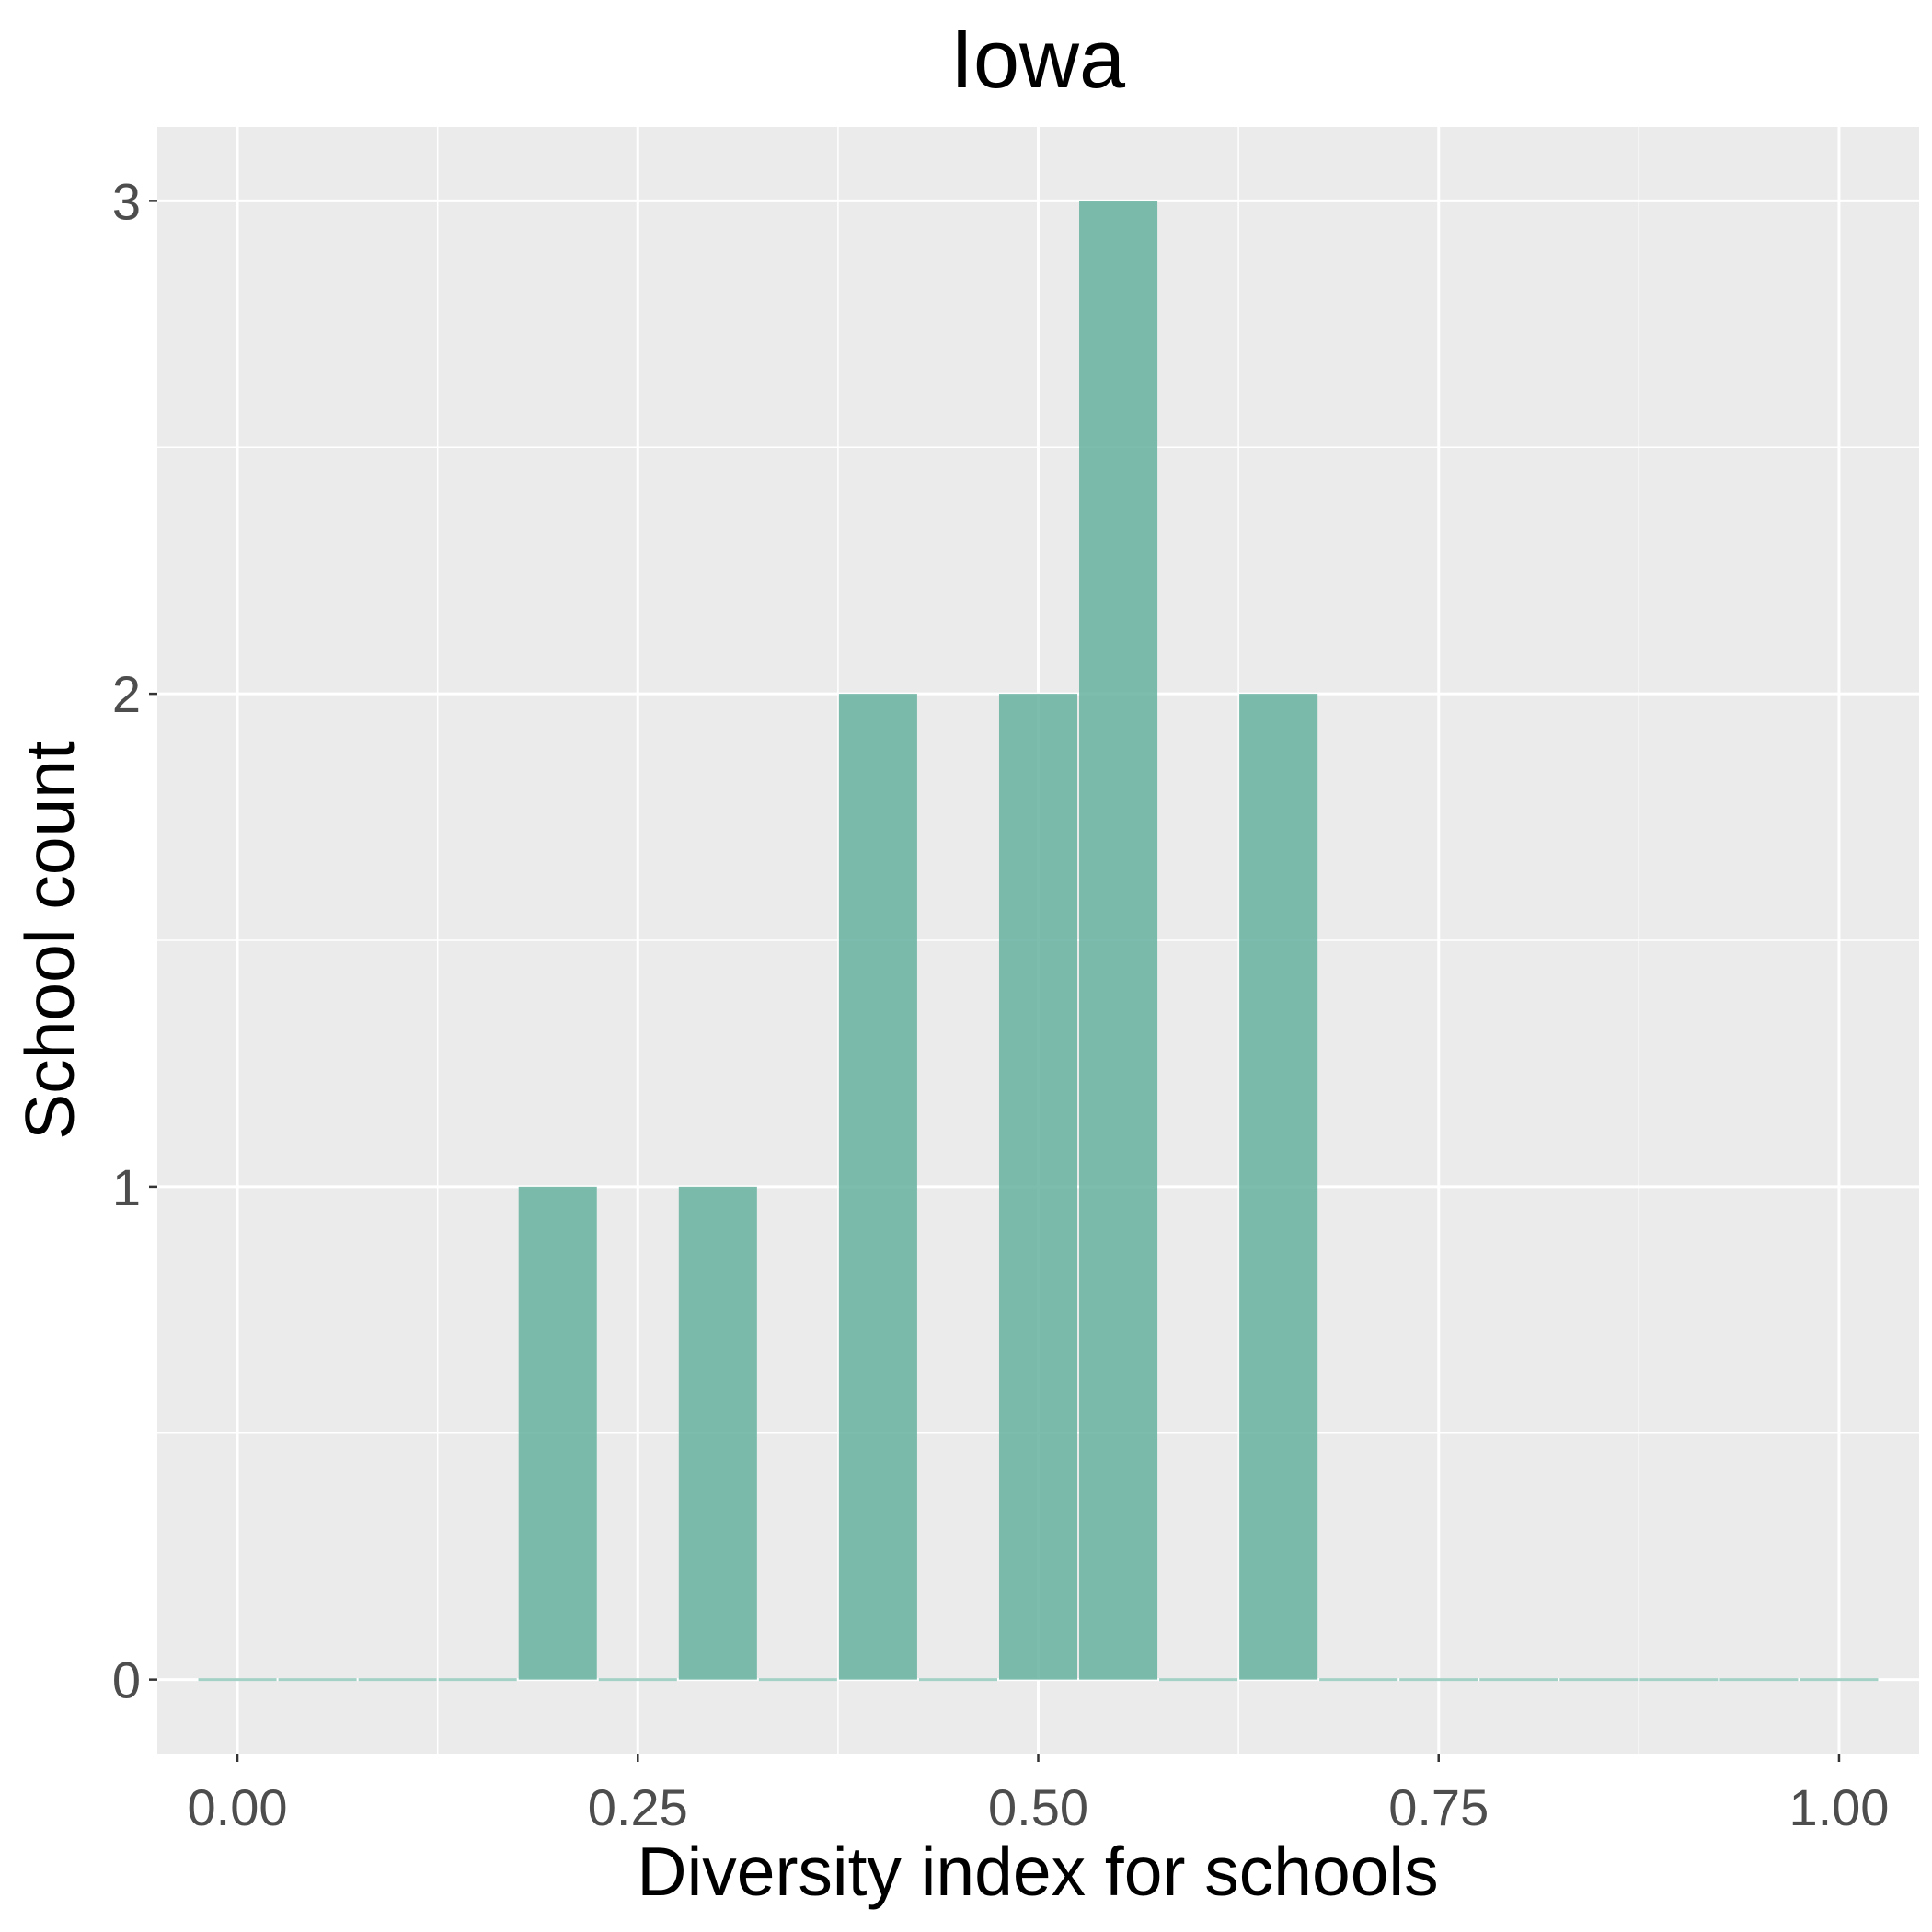 The image size is (1932, 1932). I want to click on x-tick-label: 1.00, so click(1838, 1807).